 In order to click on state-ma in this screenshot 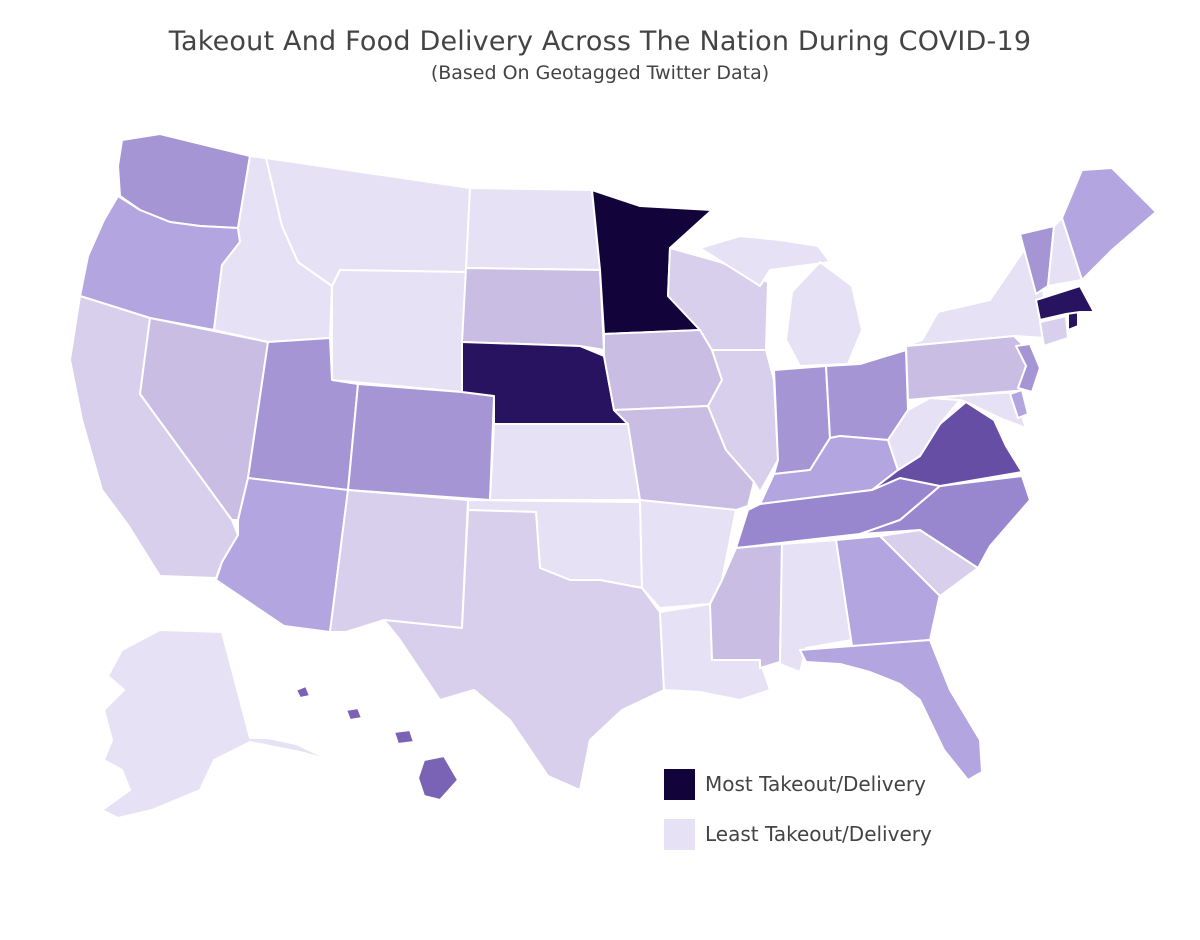, I will do `click(1065, 303)`.